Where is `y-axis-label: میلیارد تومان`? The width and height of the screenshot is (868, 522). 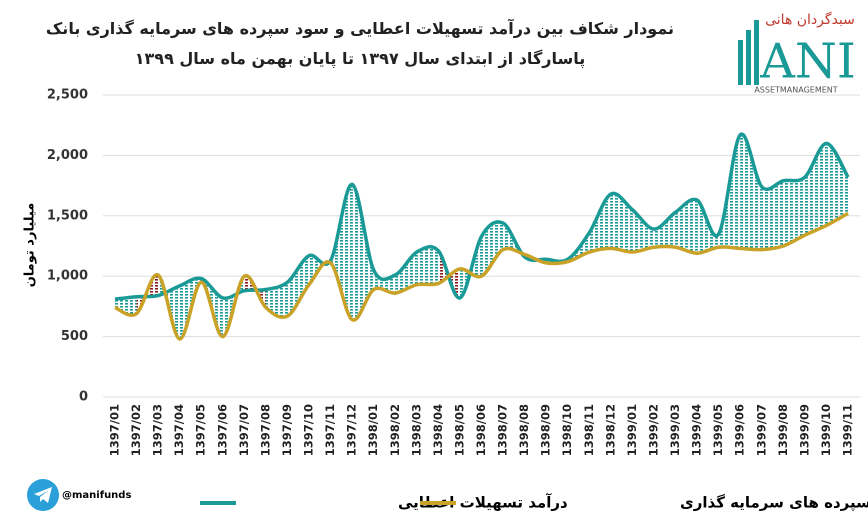 y-axis-label: میلیارد تومان is located at coordinates (30, 245).